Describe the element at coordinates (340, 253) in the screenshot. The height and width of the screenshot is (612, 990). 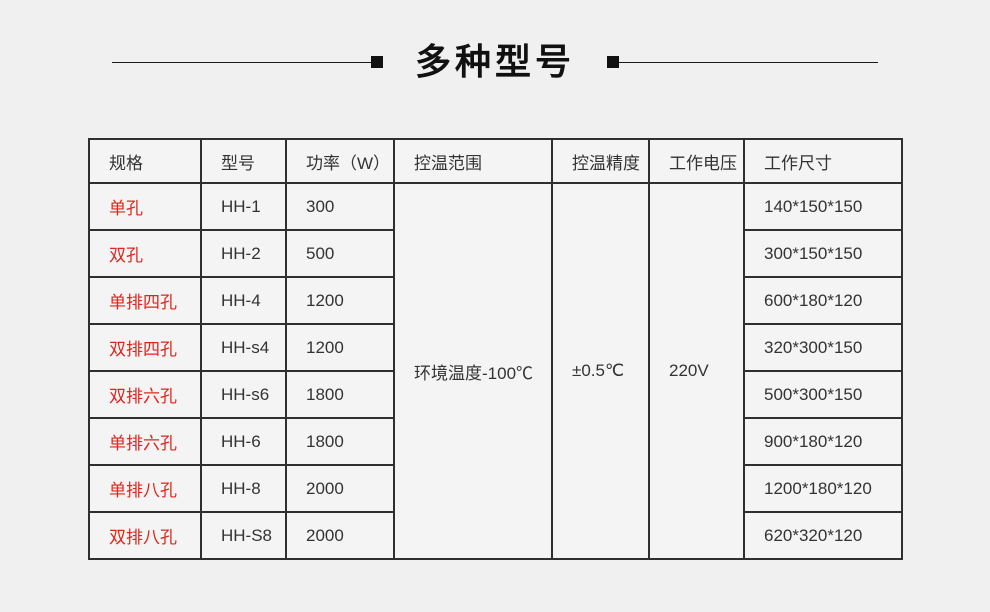
I see `power-cell: 500` at that location.